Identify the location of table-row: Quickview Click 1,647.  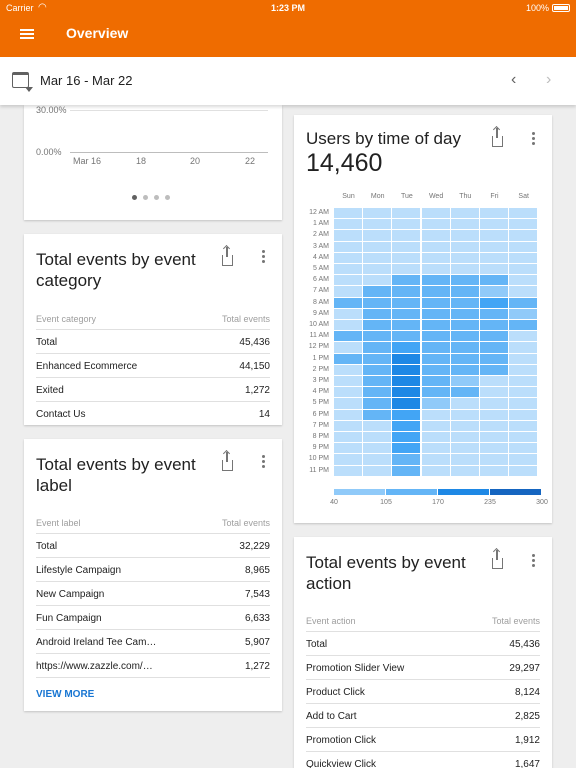
(423, 760).